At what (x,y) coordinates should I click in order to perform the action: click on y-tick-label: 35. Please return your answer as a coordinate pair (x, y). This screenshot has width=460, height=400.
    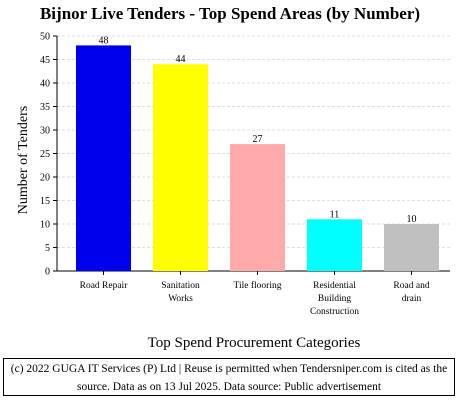
    Looking at the image, I should click on (45, 107).